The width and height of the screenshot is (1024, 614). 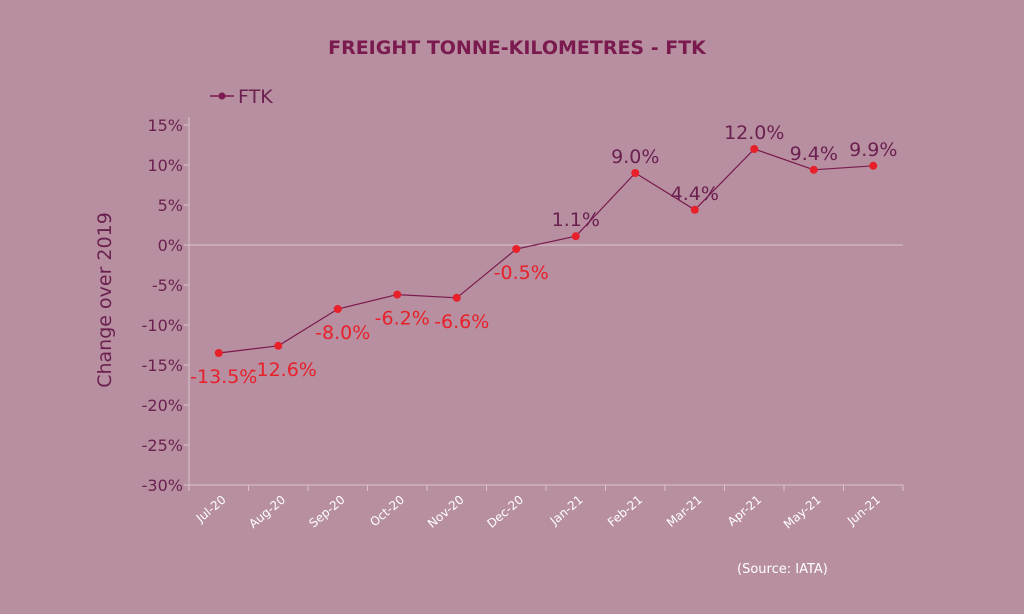 I want to click on y-axis-label: Change over 2019, so click(x=105, y=300).